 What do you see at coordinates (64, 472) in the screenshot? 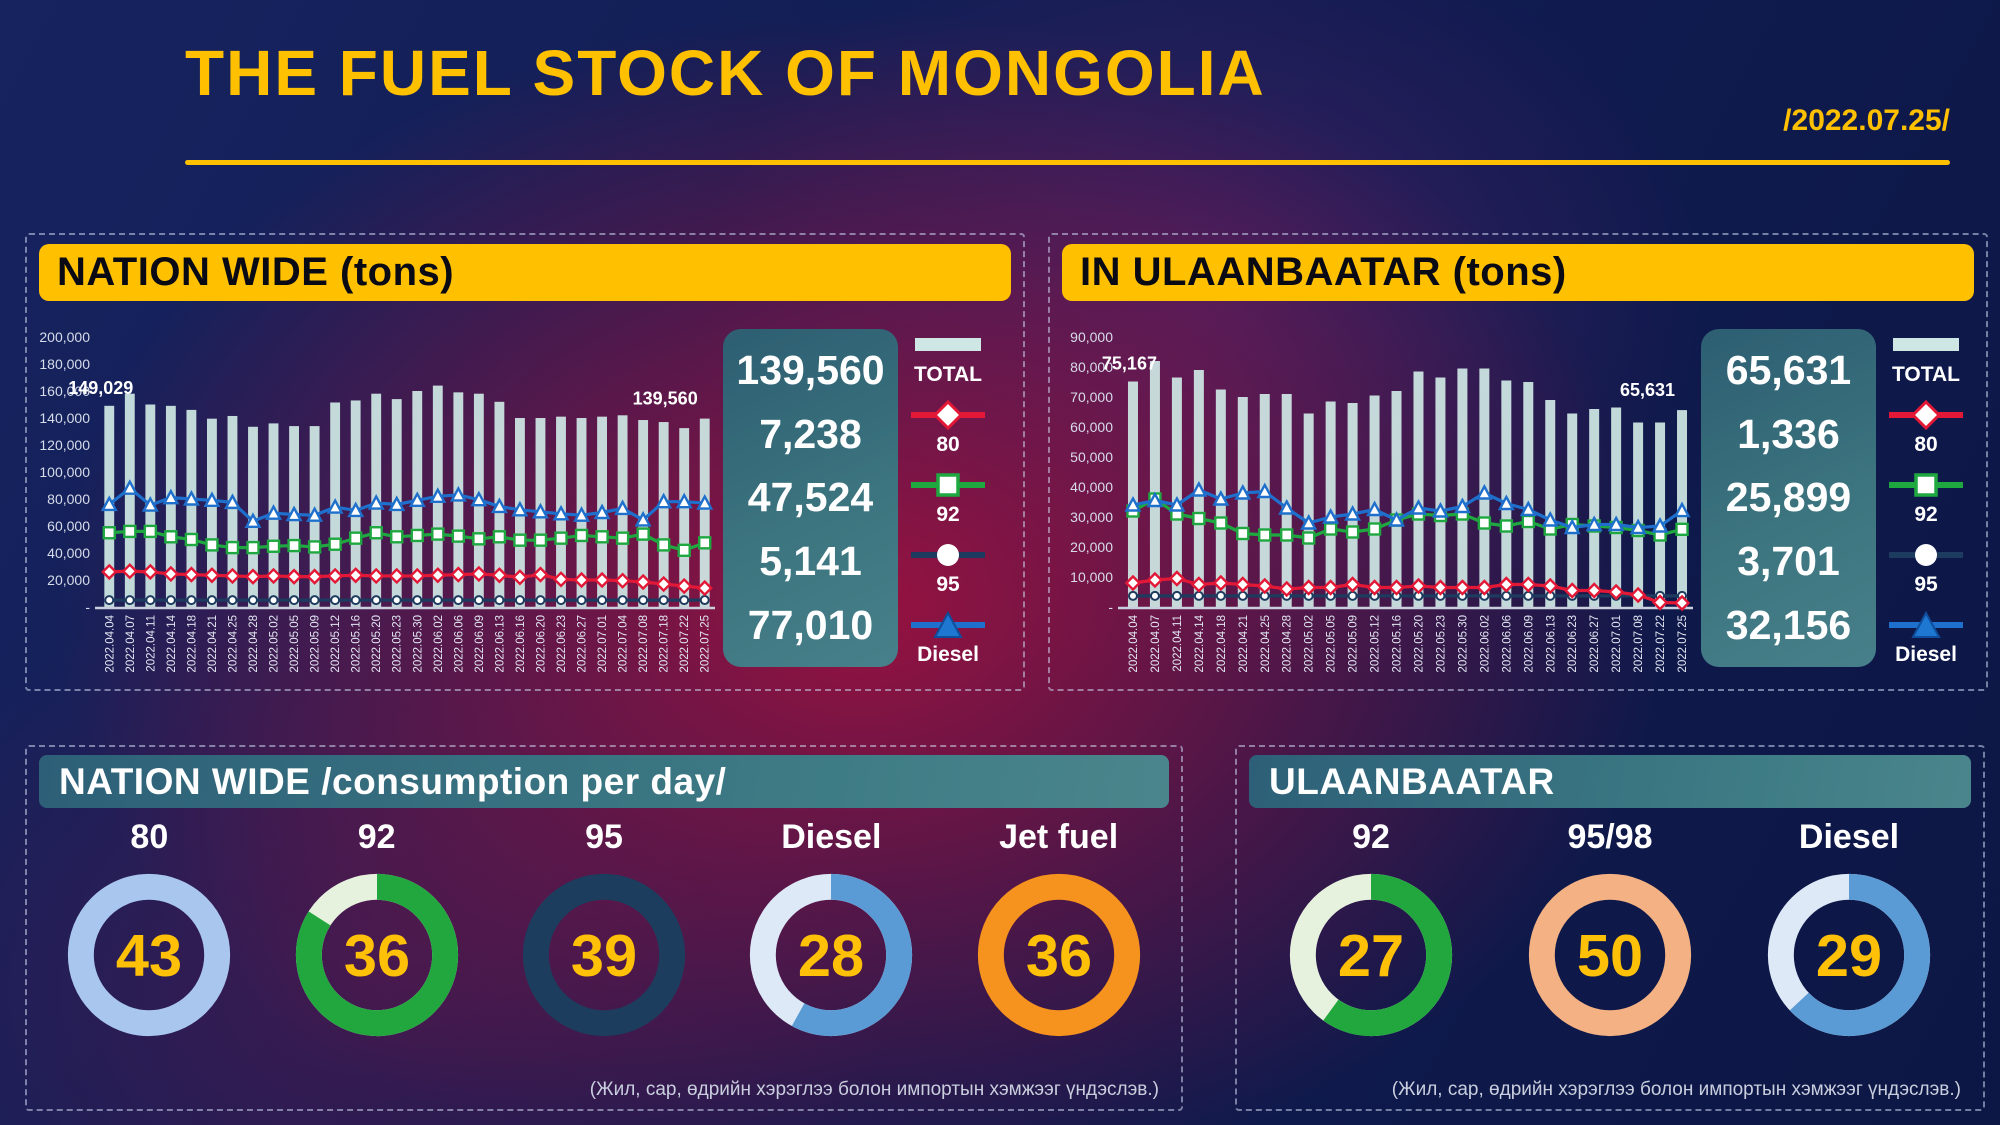
I see `svg-text: 100,000` at bounding box center [64, 472].